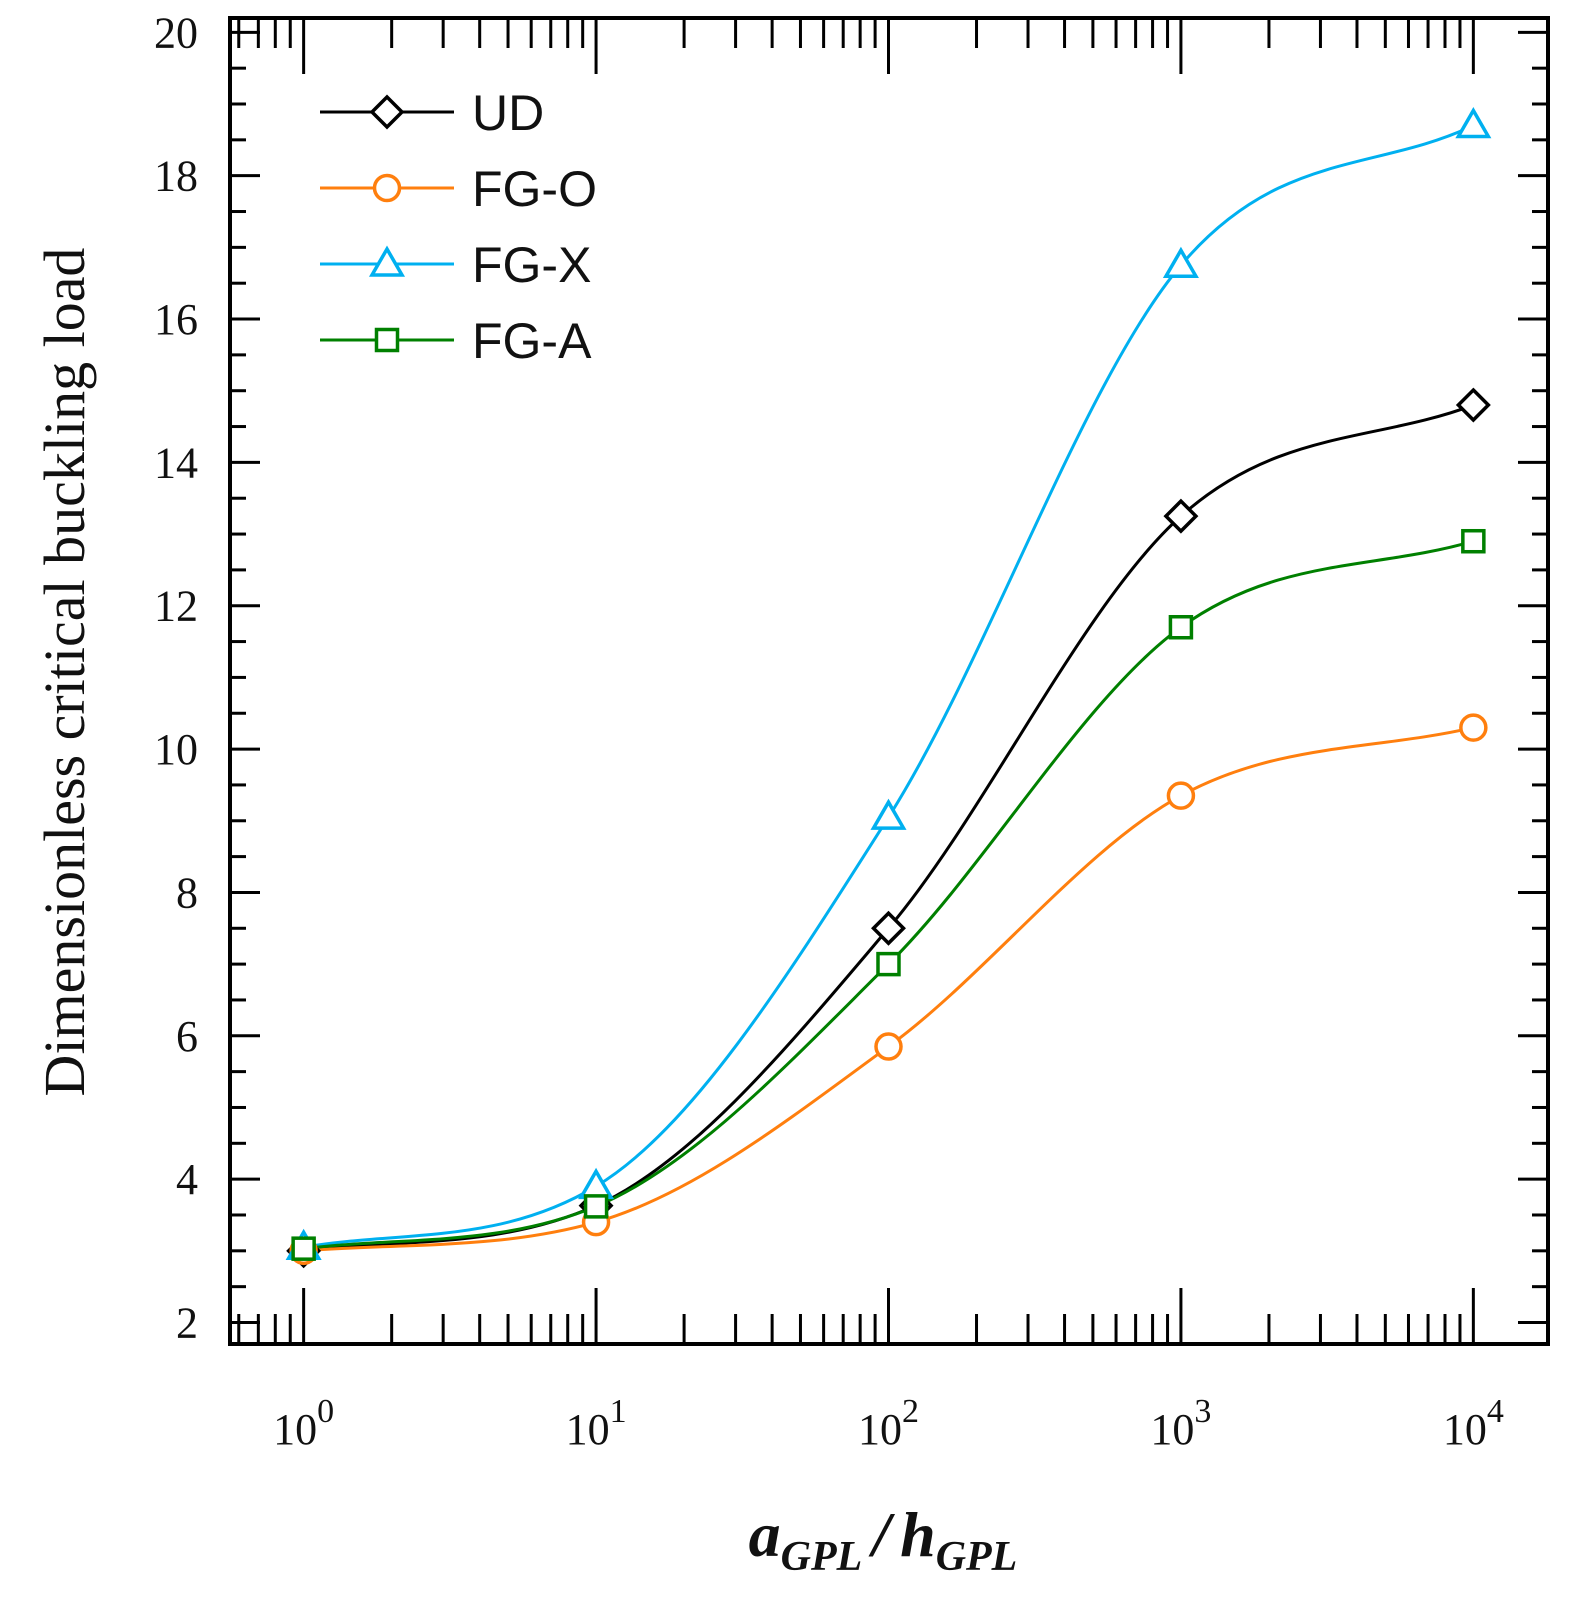  Describe the element at coordinates (534, 189) in the screenshot. I see `legend-label-fg-o: FG-O` at that location.